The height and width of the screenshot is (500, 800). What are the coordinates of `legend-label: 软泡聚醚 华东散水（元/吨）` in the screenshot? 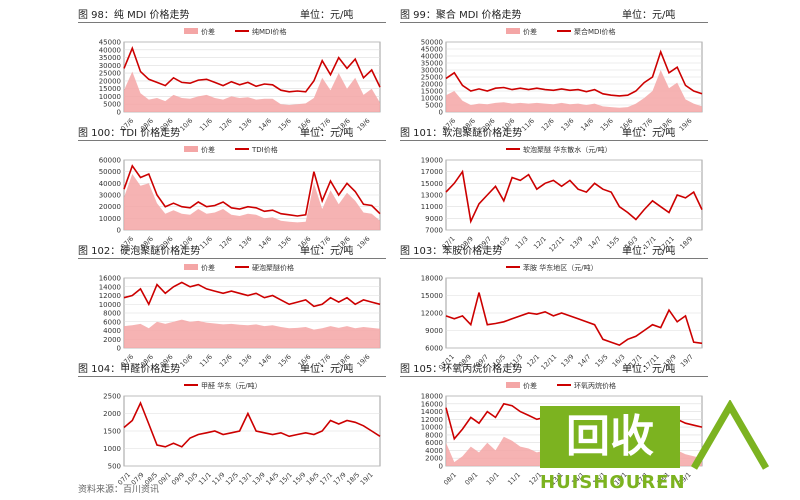 It's located at (567, 149).